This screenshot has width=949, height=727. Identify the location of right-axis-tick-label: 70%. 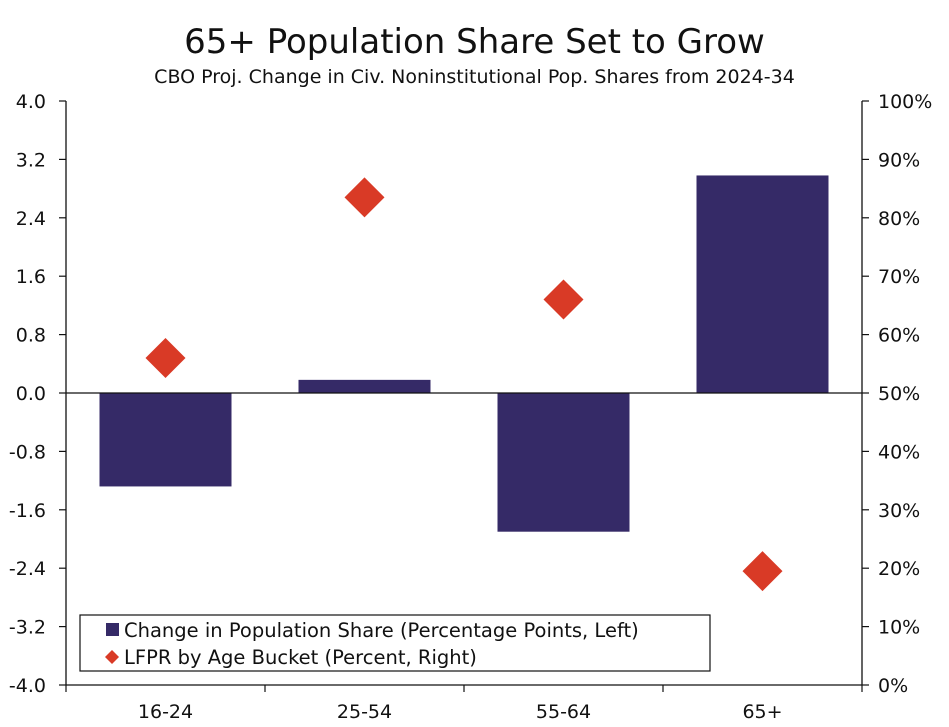
(899, 277).